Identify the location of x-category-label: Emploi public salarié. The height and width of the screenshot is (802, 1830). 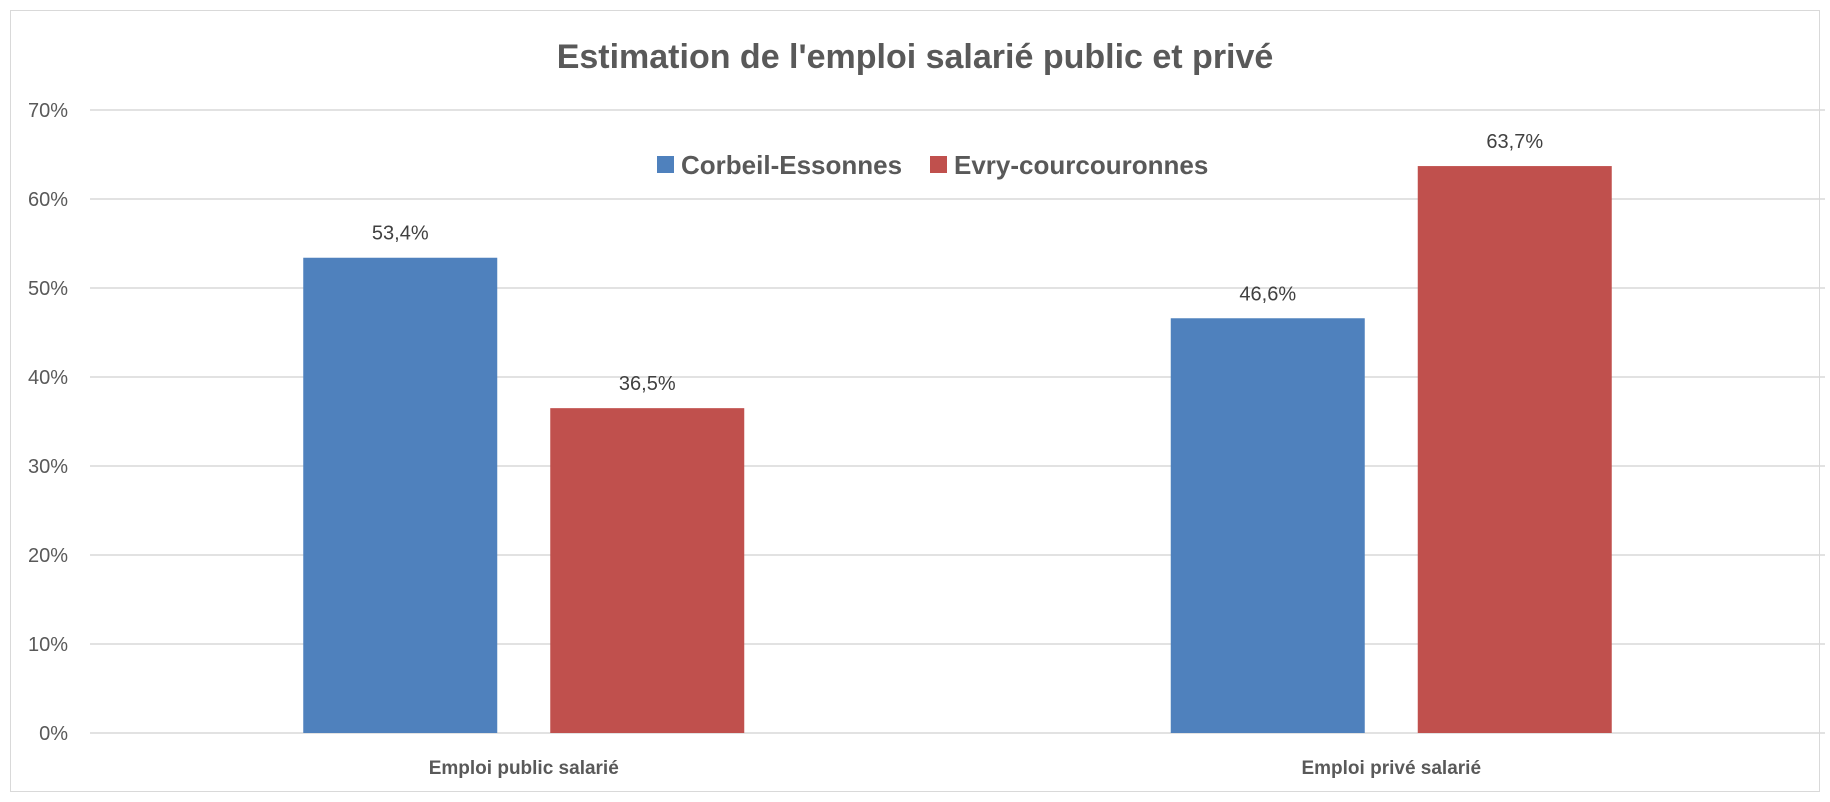
(524, 768).